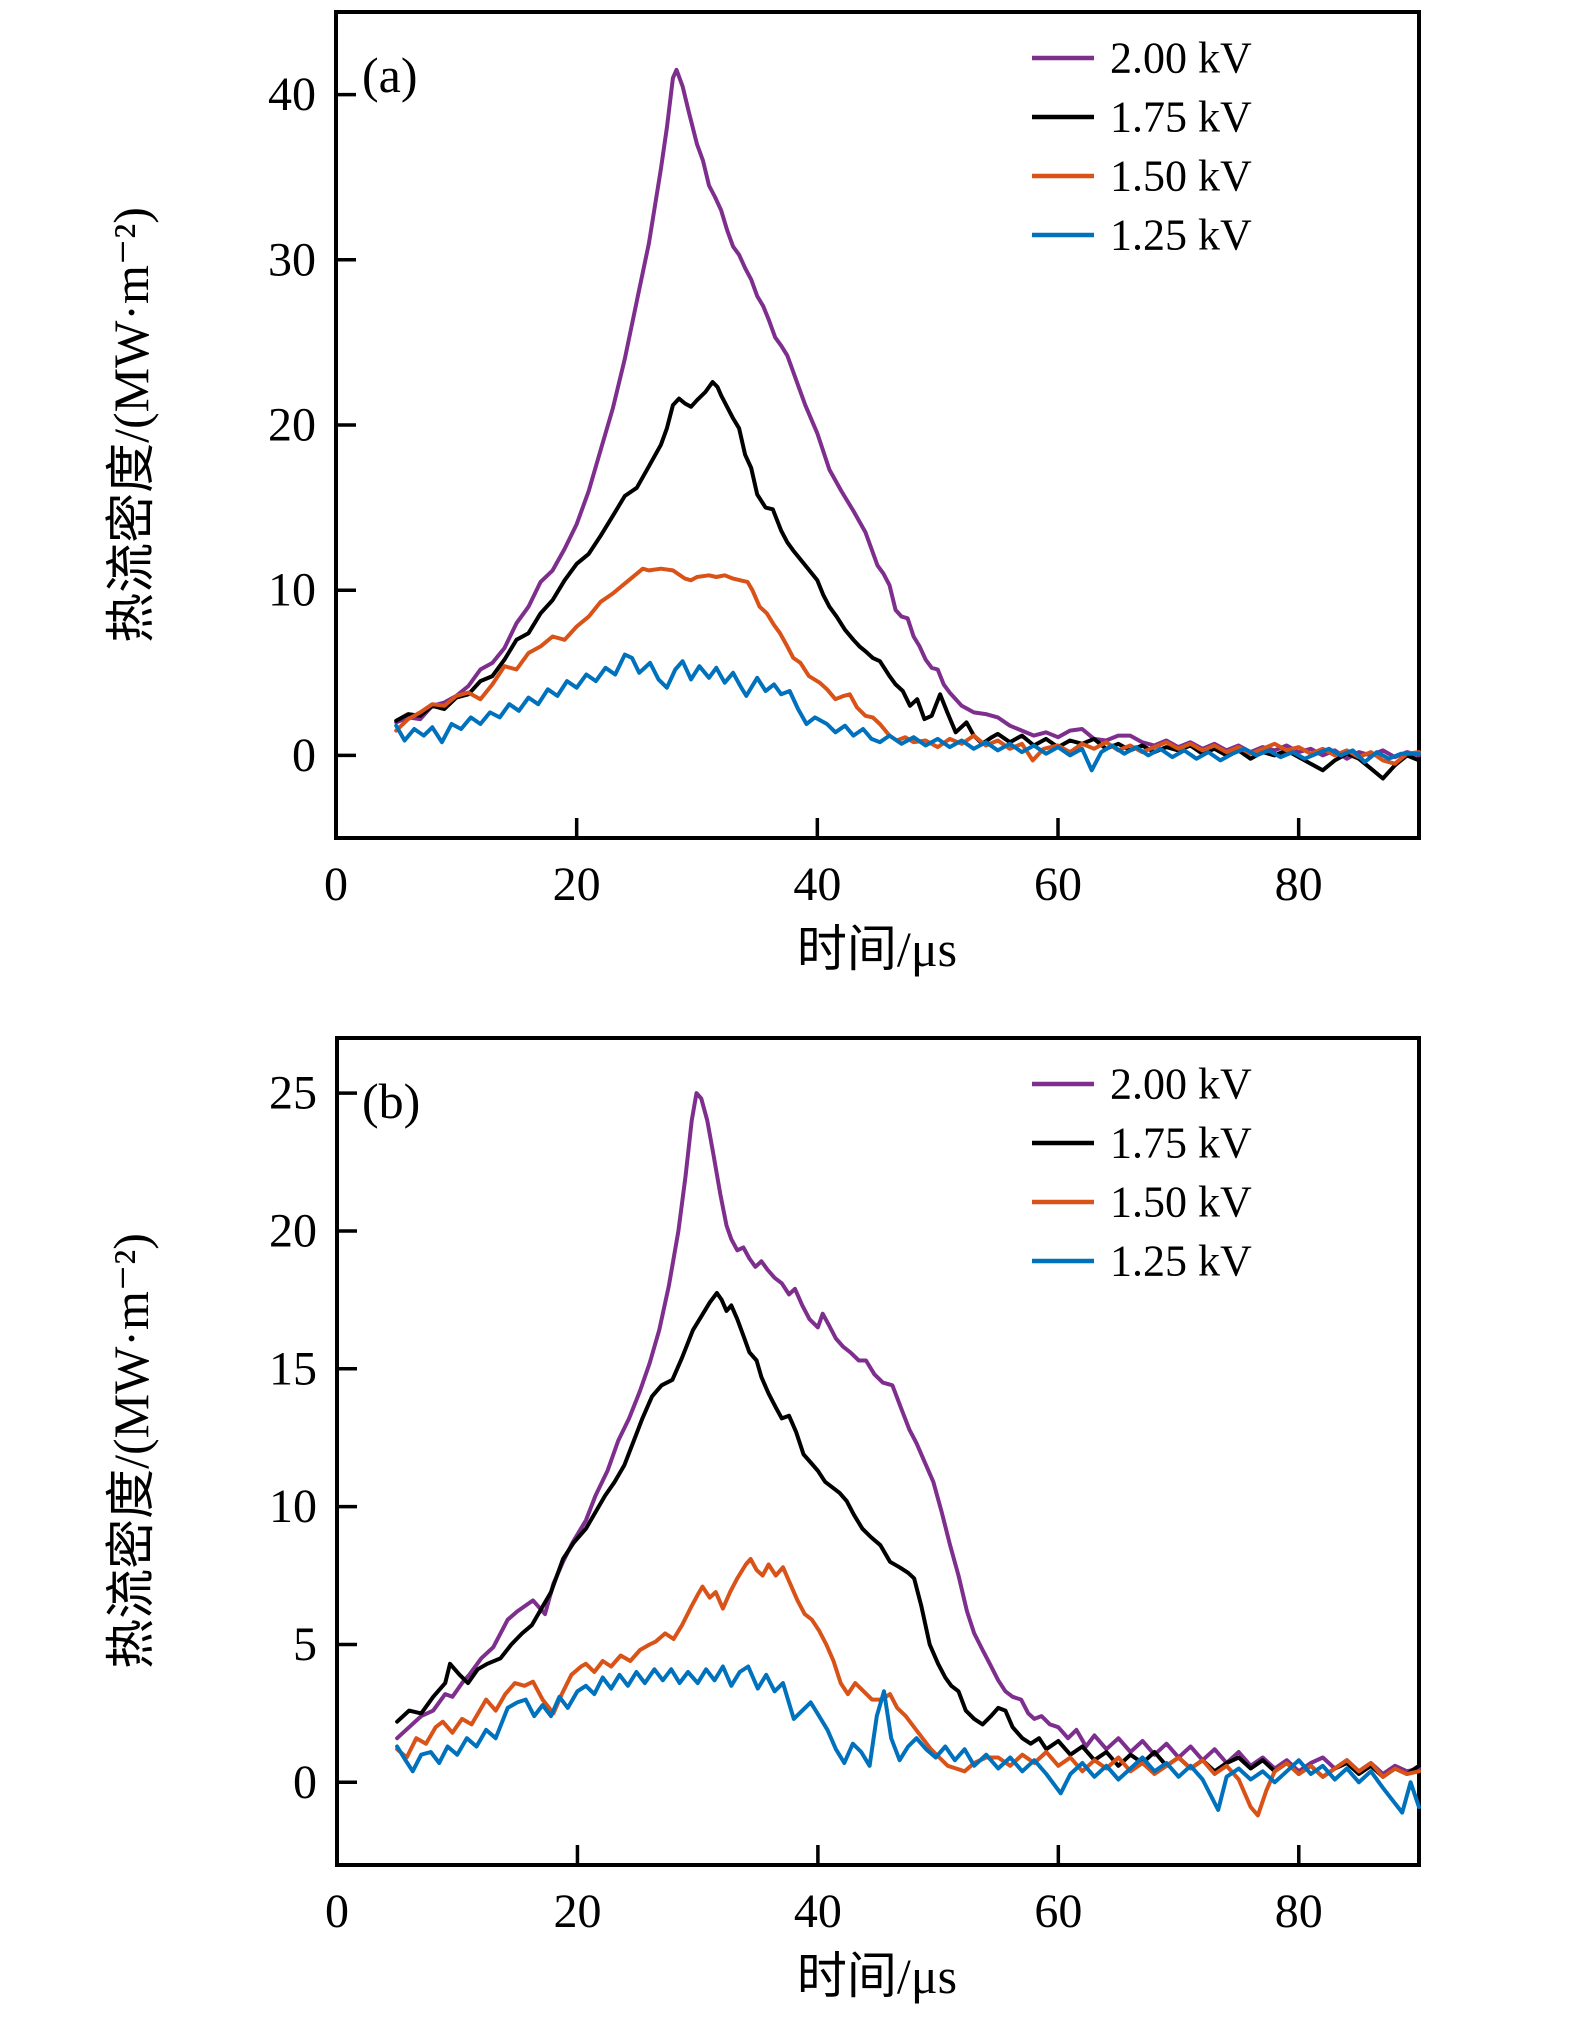  What do you see at coordinates (305, 1782) in the screenshot?
I see `panel-b-y-tick-label: 0` at bounding box center [305, 1782].